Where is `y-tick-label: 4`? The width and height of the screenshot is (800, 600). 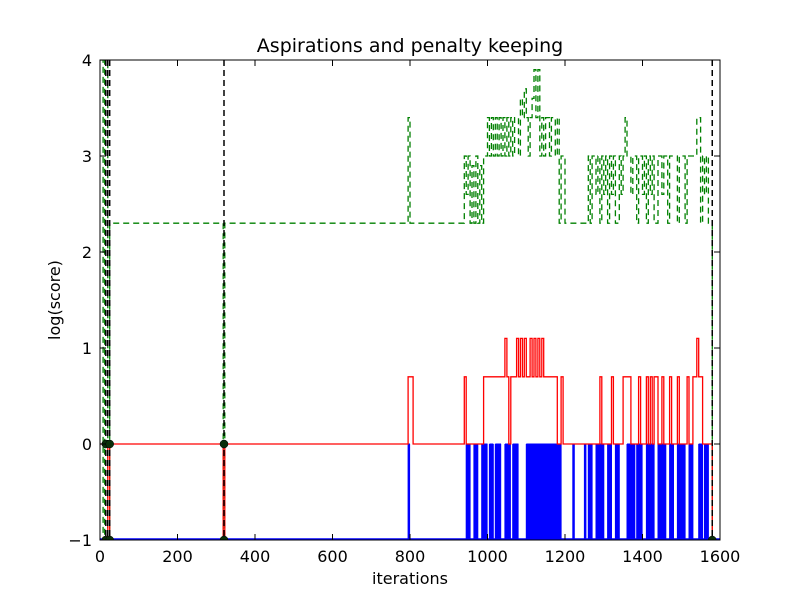 y-tick-label: 4 is located at coordinates (87, 60).